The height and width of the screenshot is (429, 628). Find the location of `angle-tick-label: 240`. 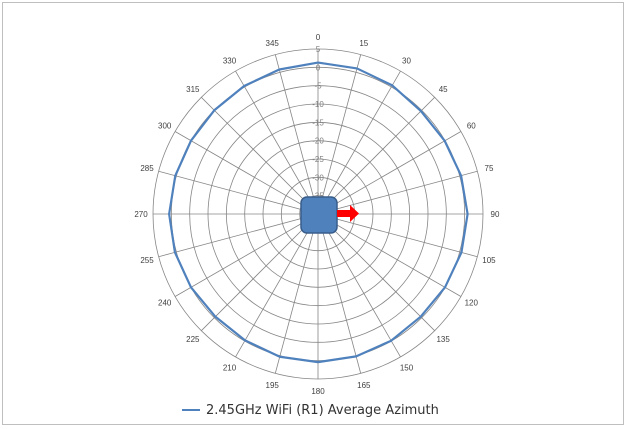

angle-tick-label: 240 is located at coordinates (165, 303).